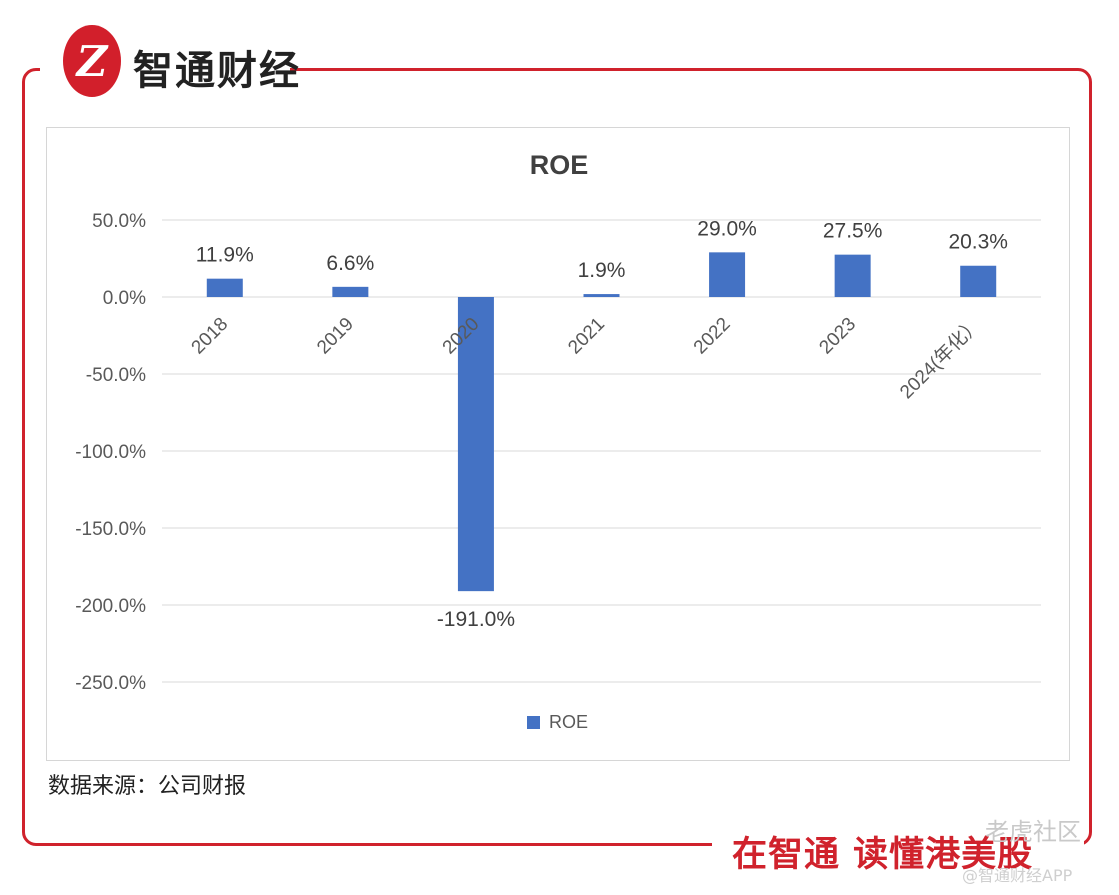 Image resolution: width=1119 pixels, height=895 pixels. What do you see at coordinates (116, 375) in the screenshot?
I see `y-tick-label: -50.0%` at bounding box center [116, 375].